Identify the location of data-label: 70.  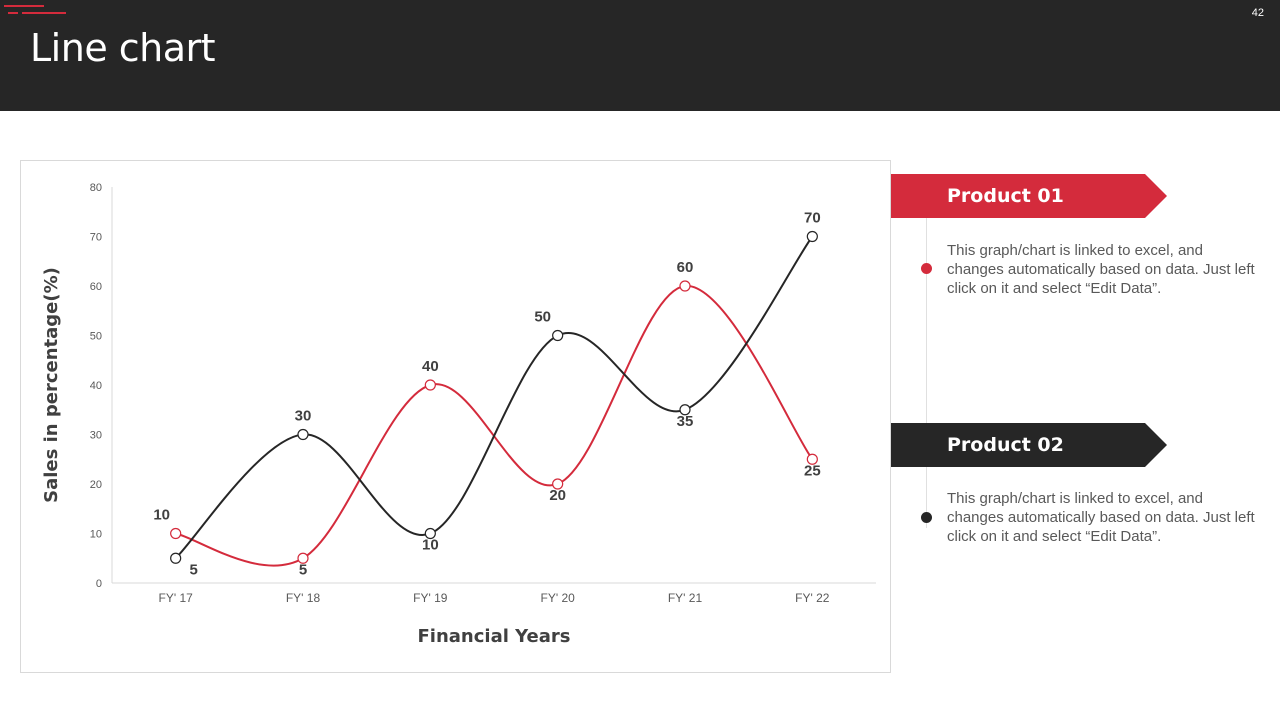
(812, 218).